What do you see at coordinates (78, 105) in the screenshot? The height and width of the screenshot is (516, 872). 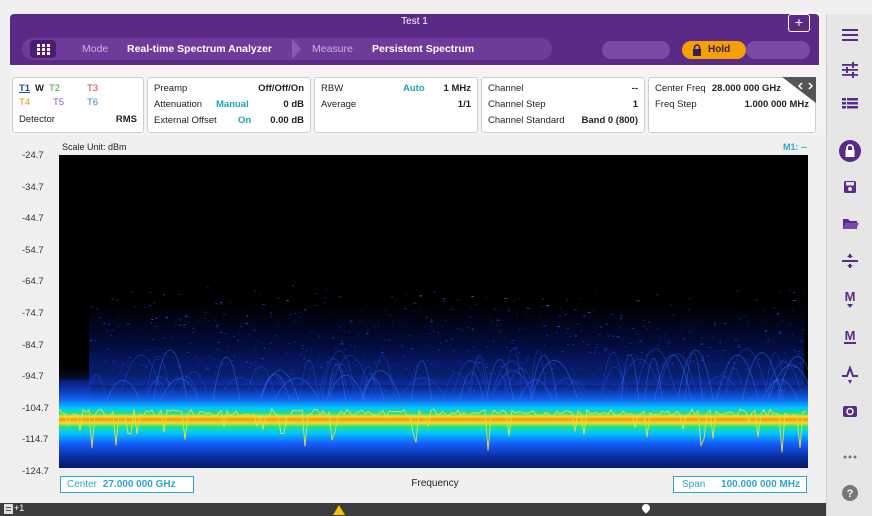 I see `trace-panel: T1 W T2 T3 T4 T5 T6 Detector RMS` at bounding box center [78, 105].